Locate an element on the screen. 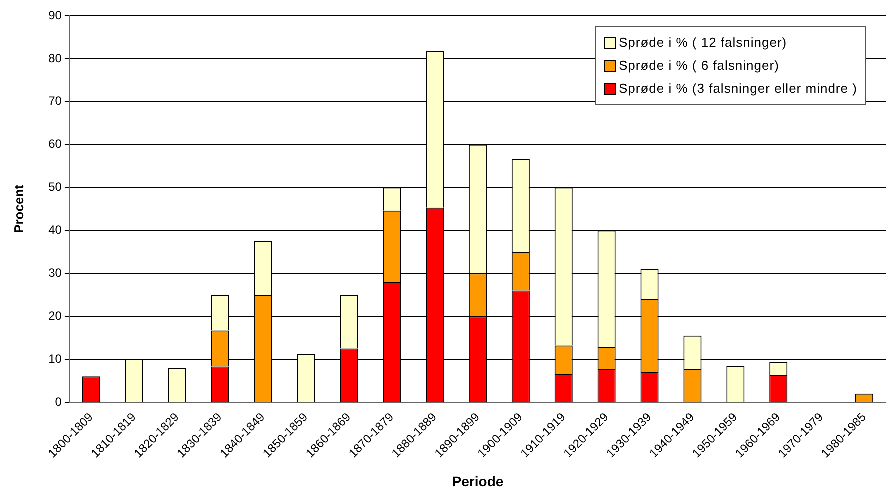 The image size is (890, 499). y-tick-label: 10 is located at coordinates (55, 359).